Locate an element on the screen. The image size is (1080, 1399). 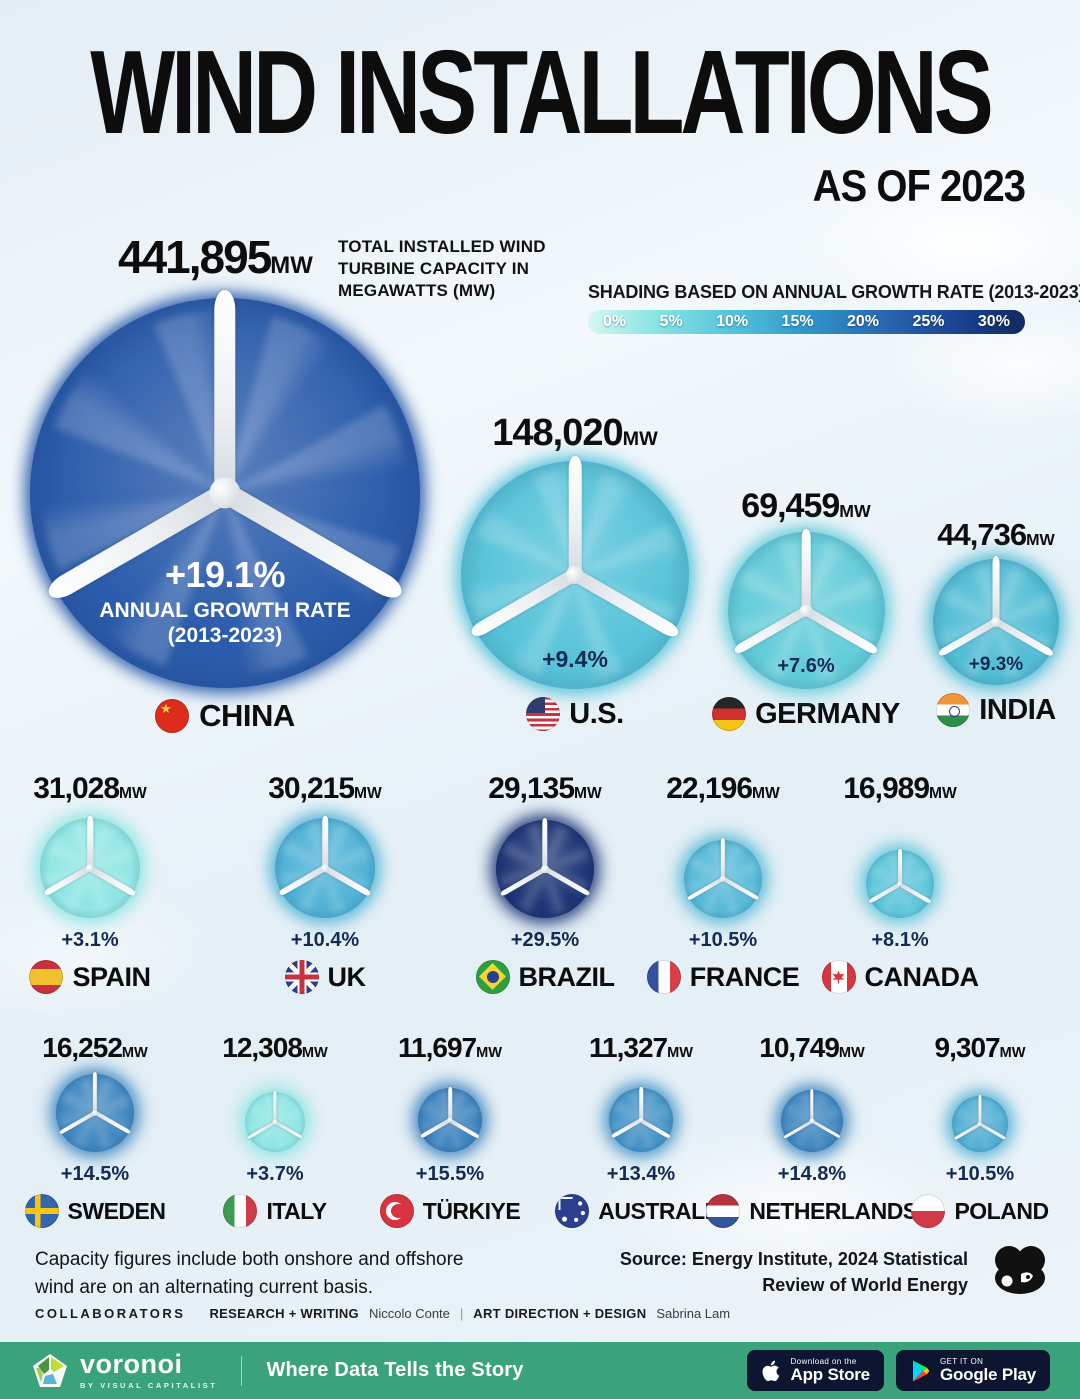
growth-rate: +10.5% is located at coordinates (980, 1174).